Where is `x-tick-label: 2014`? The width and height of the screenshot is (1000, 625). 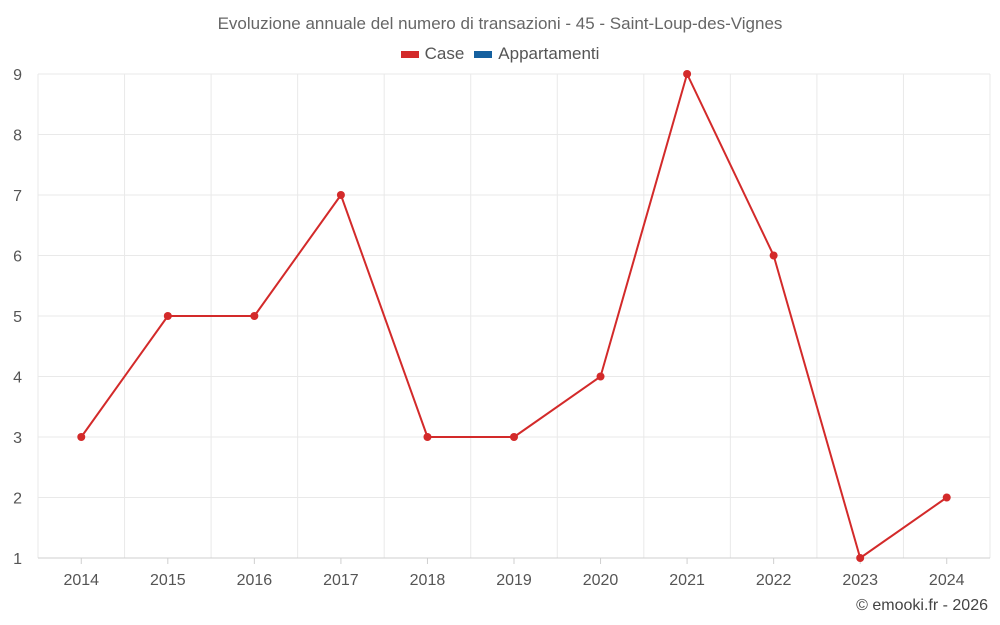
x-tick-label: 2014 is located at coordinates (81, 580).